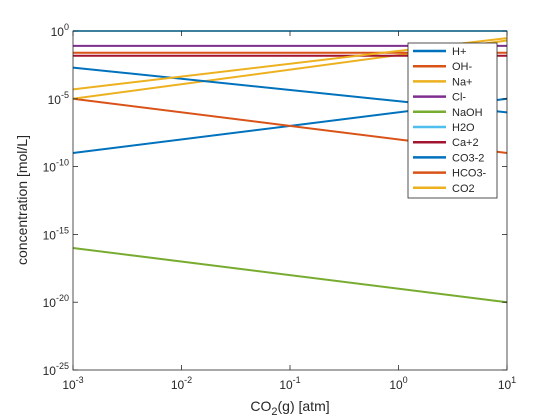  What do you see at coordinates (398, 383) in the screenshot?
I see `x-tick-label-3: 10⁰` at bounding box center [398, 383].